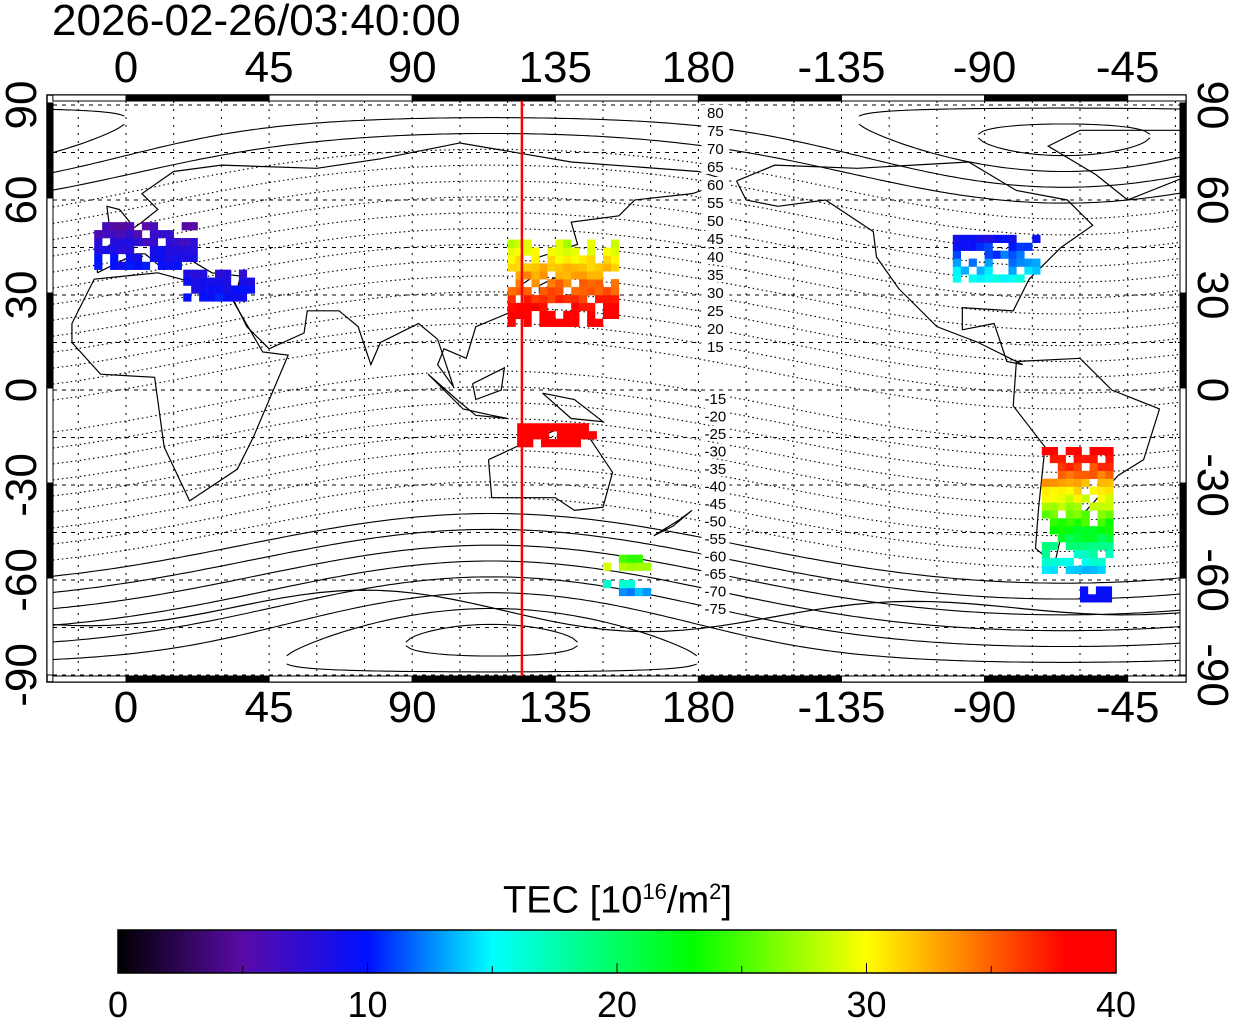  Describe the element at coordinates (617, 896) in the screenshot. I see `colorbar-title: TEC [1016/m2]` at that location.